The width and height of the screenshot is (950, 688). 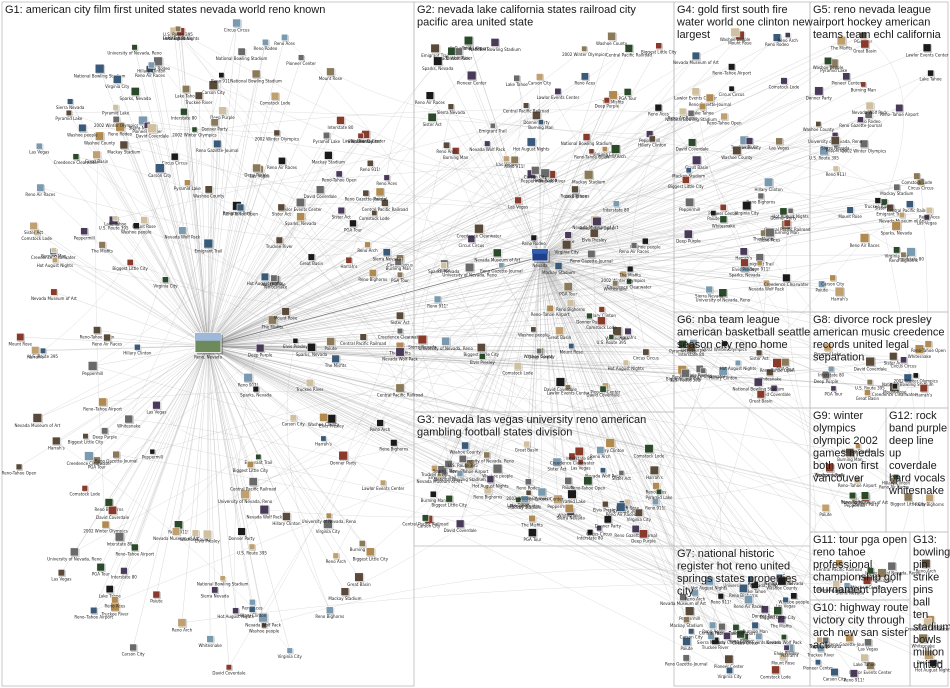 What do you see at coordinates (923, 640) in the screenshot?
I see `graph-node: Whitesnake` at bounding box center [923, 640].